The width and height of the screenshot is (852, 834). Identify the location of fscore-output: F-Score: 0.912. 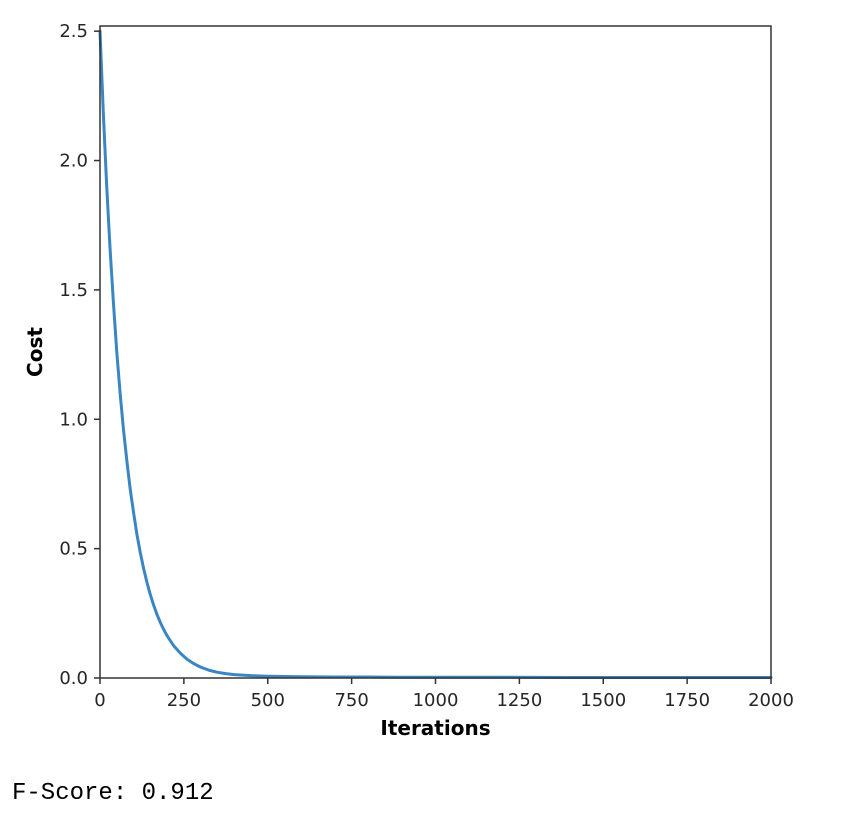
(113, 793).